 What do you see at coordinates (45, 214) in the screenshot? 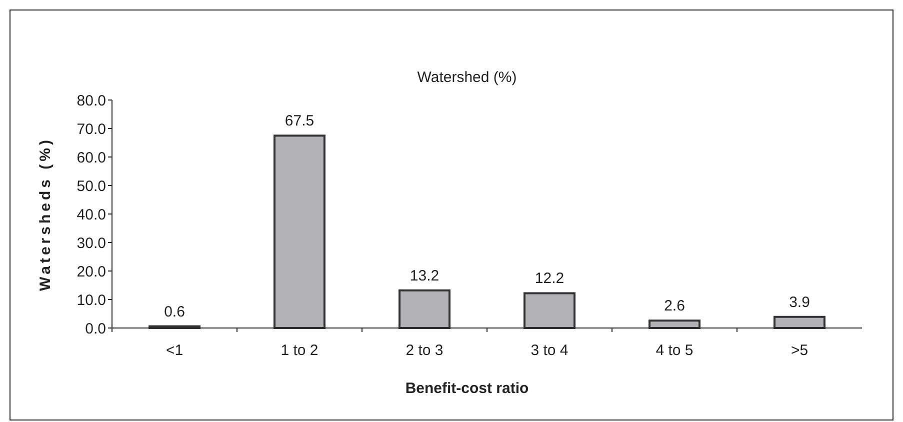
I see `y-axis-title: Watersheds (%)` at bounding box center [45, 214].